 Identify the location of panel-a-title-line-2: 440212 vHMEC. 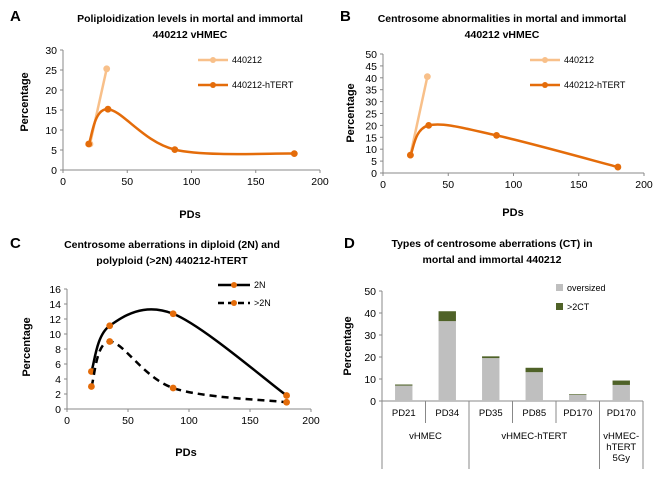
(190, 35).